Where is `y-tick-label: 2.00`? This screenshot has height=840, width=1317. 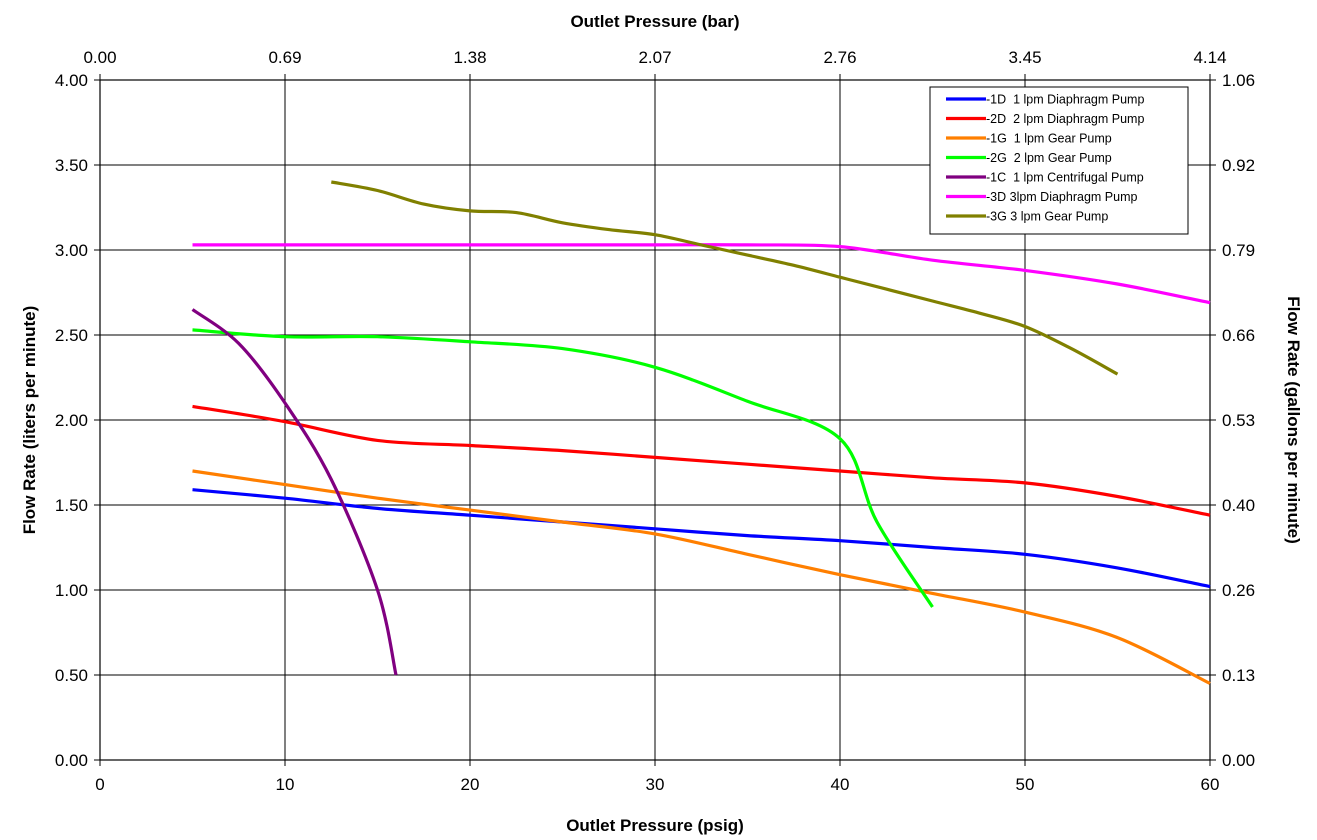
y-tick-label: 2.00 is located at coordinates (71, 420).